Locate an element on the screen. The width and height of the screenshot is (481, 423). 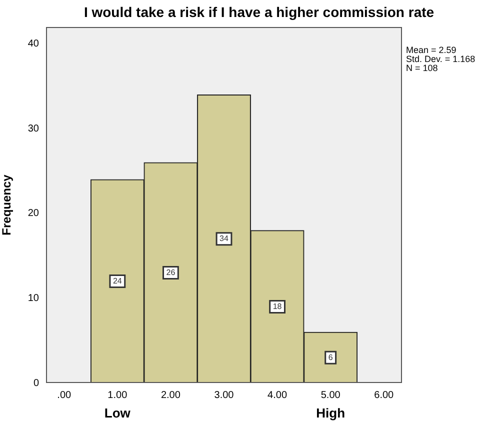
y-tick-label: 0 is located at coordinates (36, 383).